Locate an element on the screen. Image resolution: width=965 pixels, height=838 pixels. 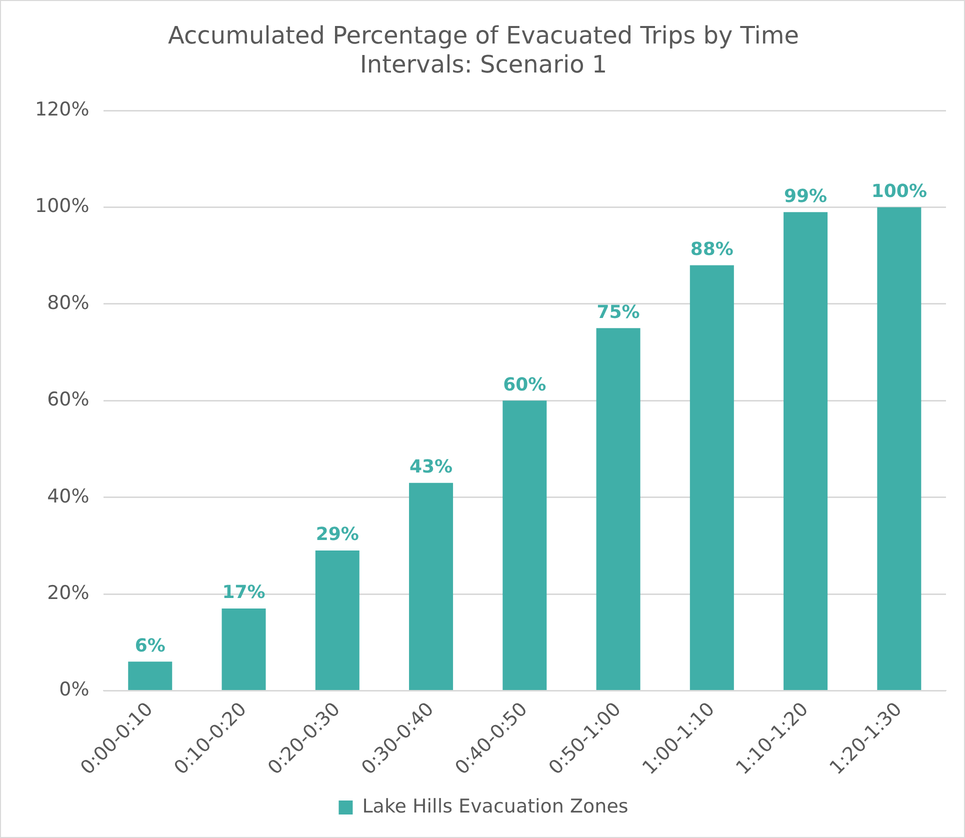
y-tick-label: 60% is located at coordinates (68, 399).